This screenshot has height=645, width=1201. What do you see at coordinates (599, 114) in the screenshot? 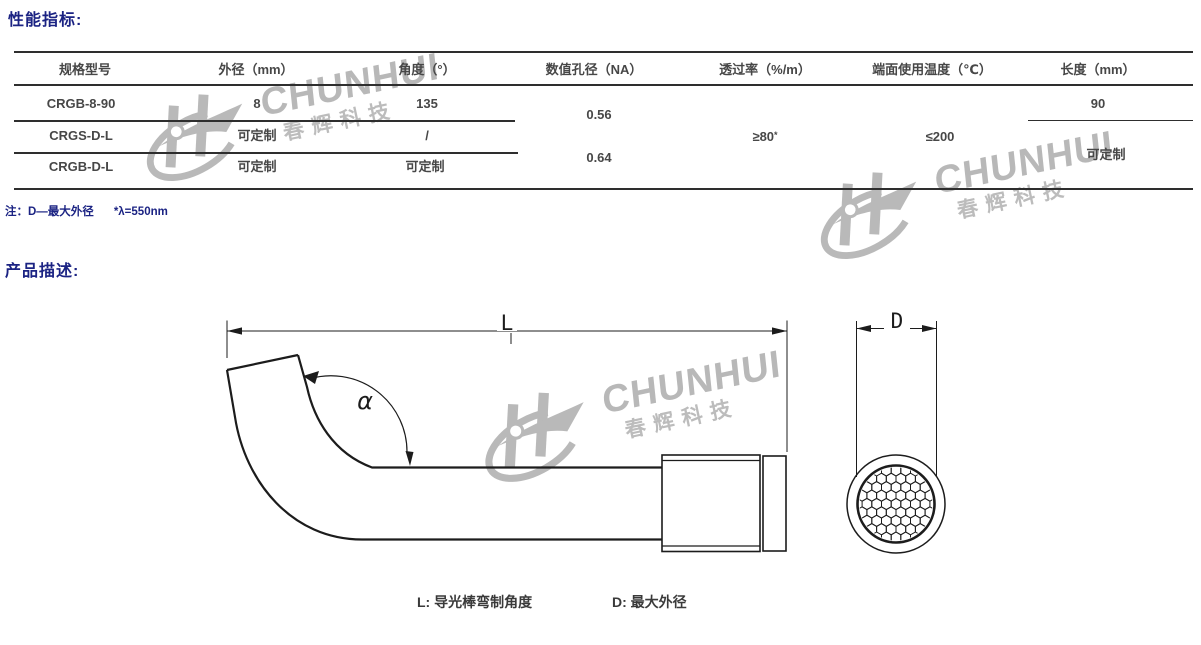
I see `cell-na-top: 0.56` at bounding box center [599, 114].